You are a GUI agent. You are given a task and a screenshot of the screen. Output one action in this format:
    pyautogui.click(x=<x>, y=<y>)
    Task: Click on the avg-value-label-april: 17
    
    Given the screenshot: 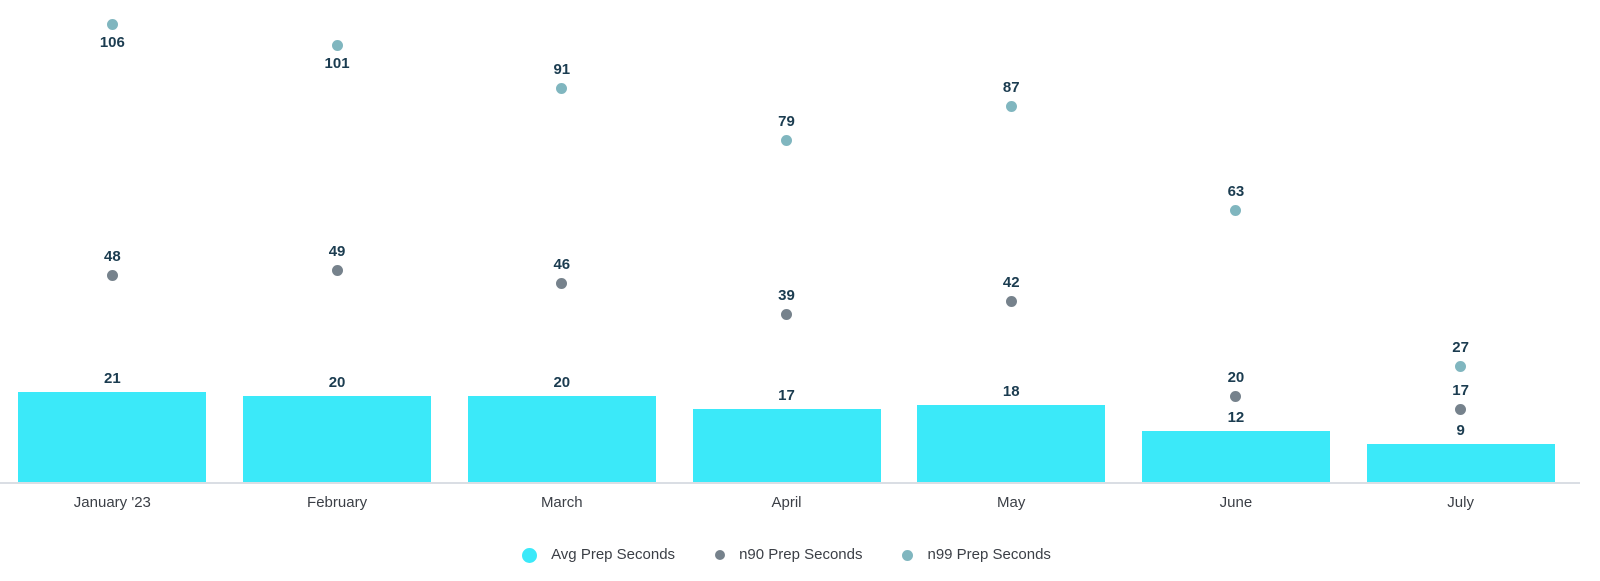 What is the action you would take?
    pyautogui.click(x=786, y=396)
    